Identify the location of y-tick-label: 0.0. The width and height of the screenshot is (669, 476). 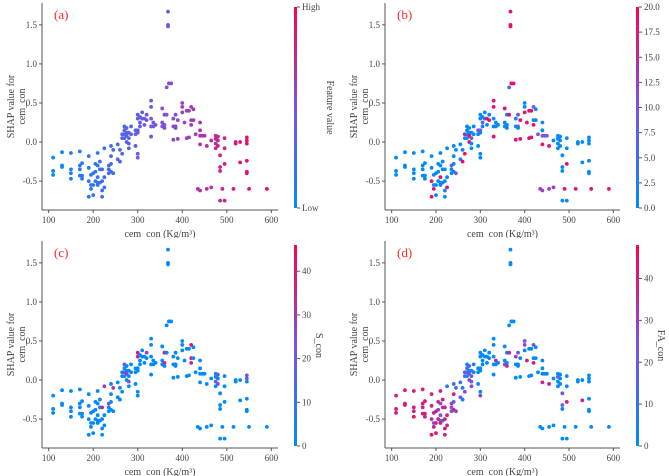
(375, 142).